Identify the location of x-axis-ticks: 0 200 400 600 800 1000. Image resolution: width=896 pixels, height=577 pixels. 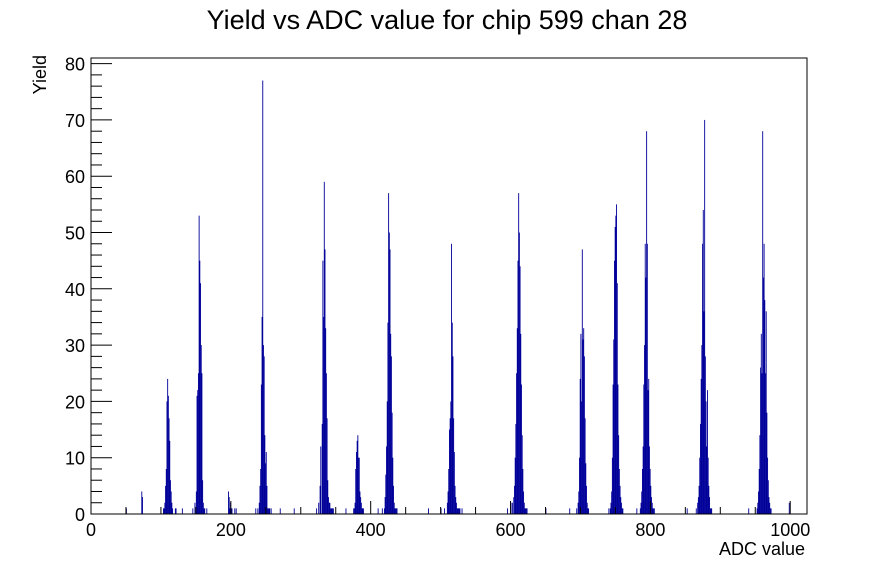
(448, 520).